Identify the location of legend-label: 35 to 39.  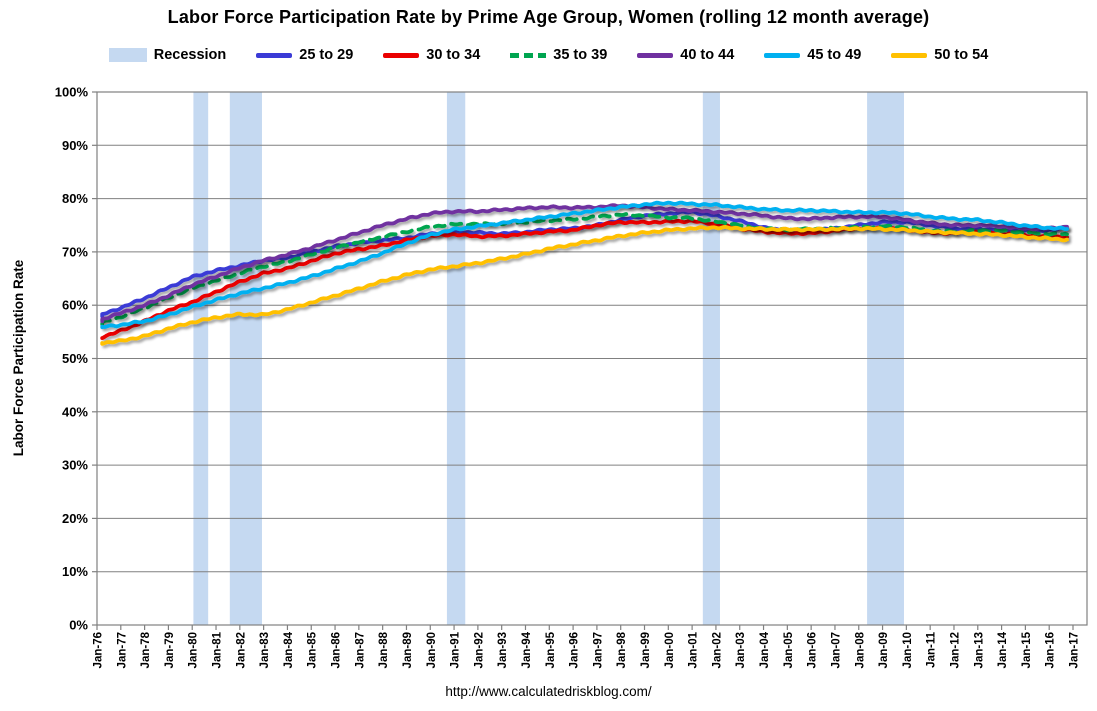
(580, 55).